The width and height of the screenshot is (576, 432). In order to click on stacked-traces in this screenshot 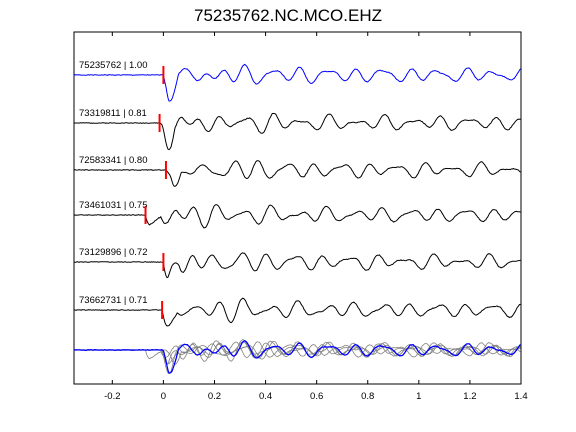, I will do `click(297, 356)`.